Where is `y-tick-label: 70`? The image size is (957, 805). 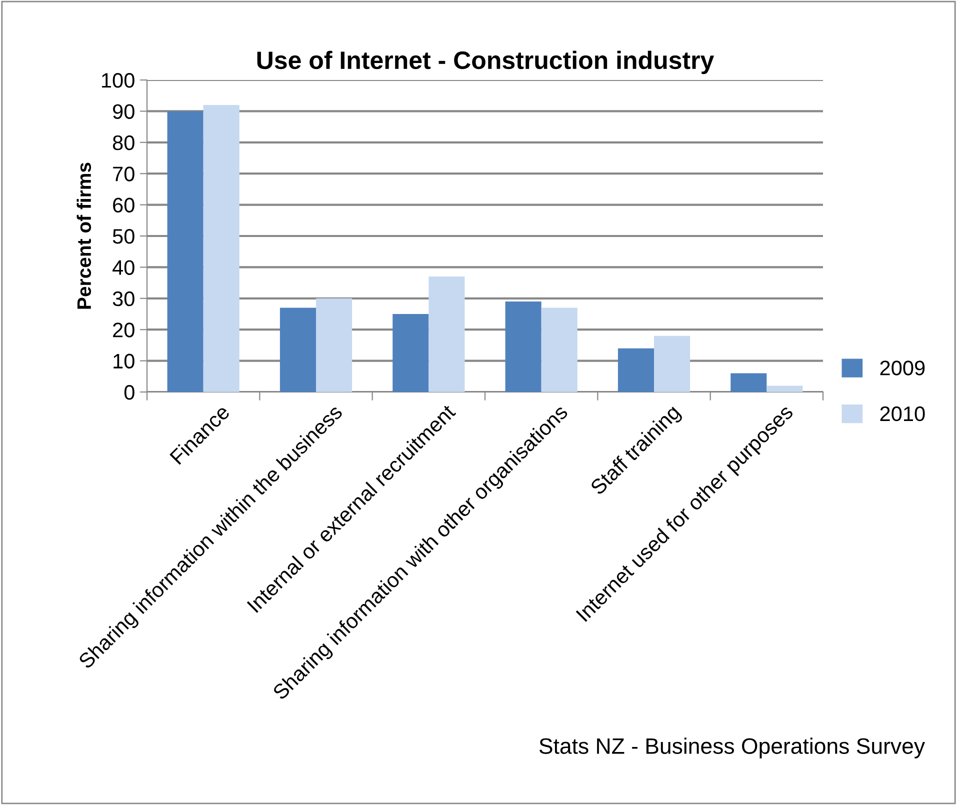 y-tick-label: 70 is located at coordinates (123, 174).